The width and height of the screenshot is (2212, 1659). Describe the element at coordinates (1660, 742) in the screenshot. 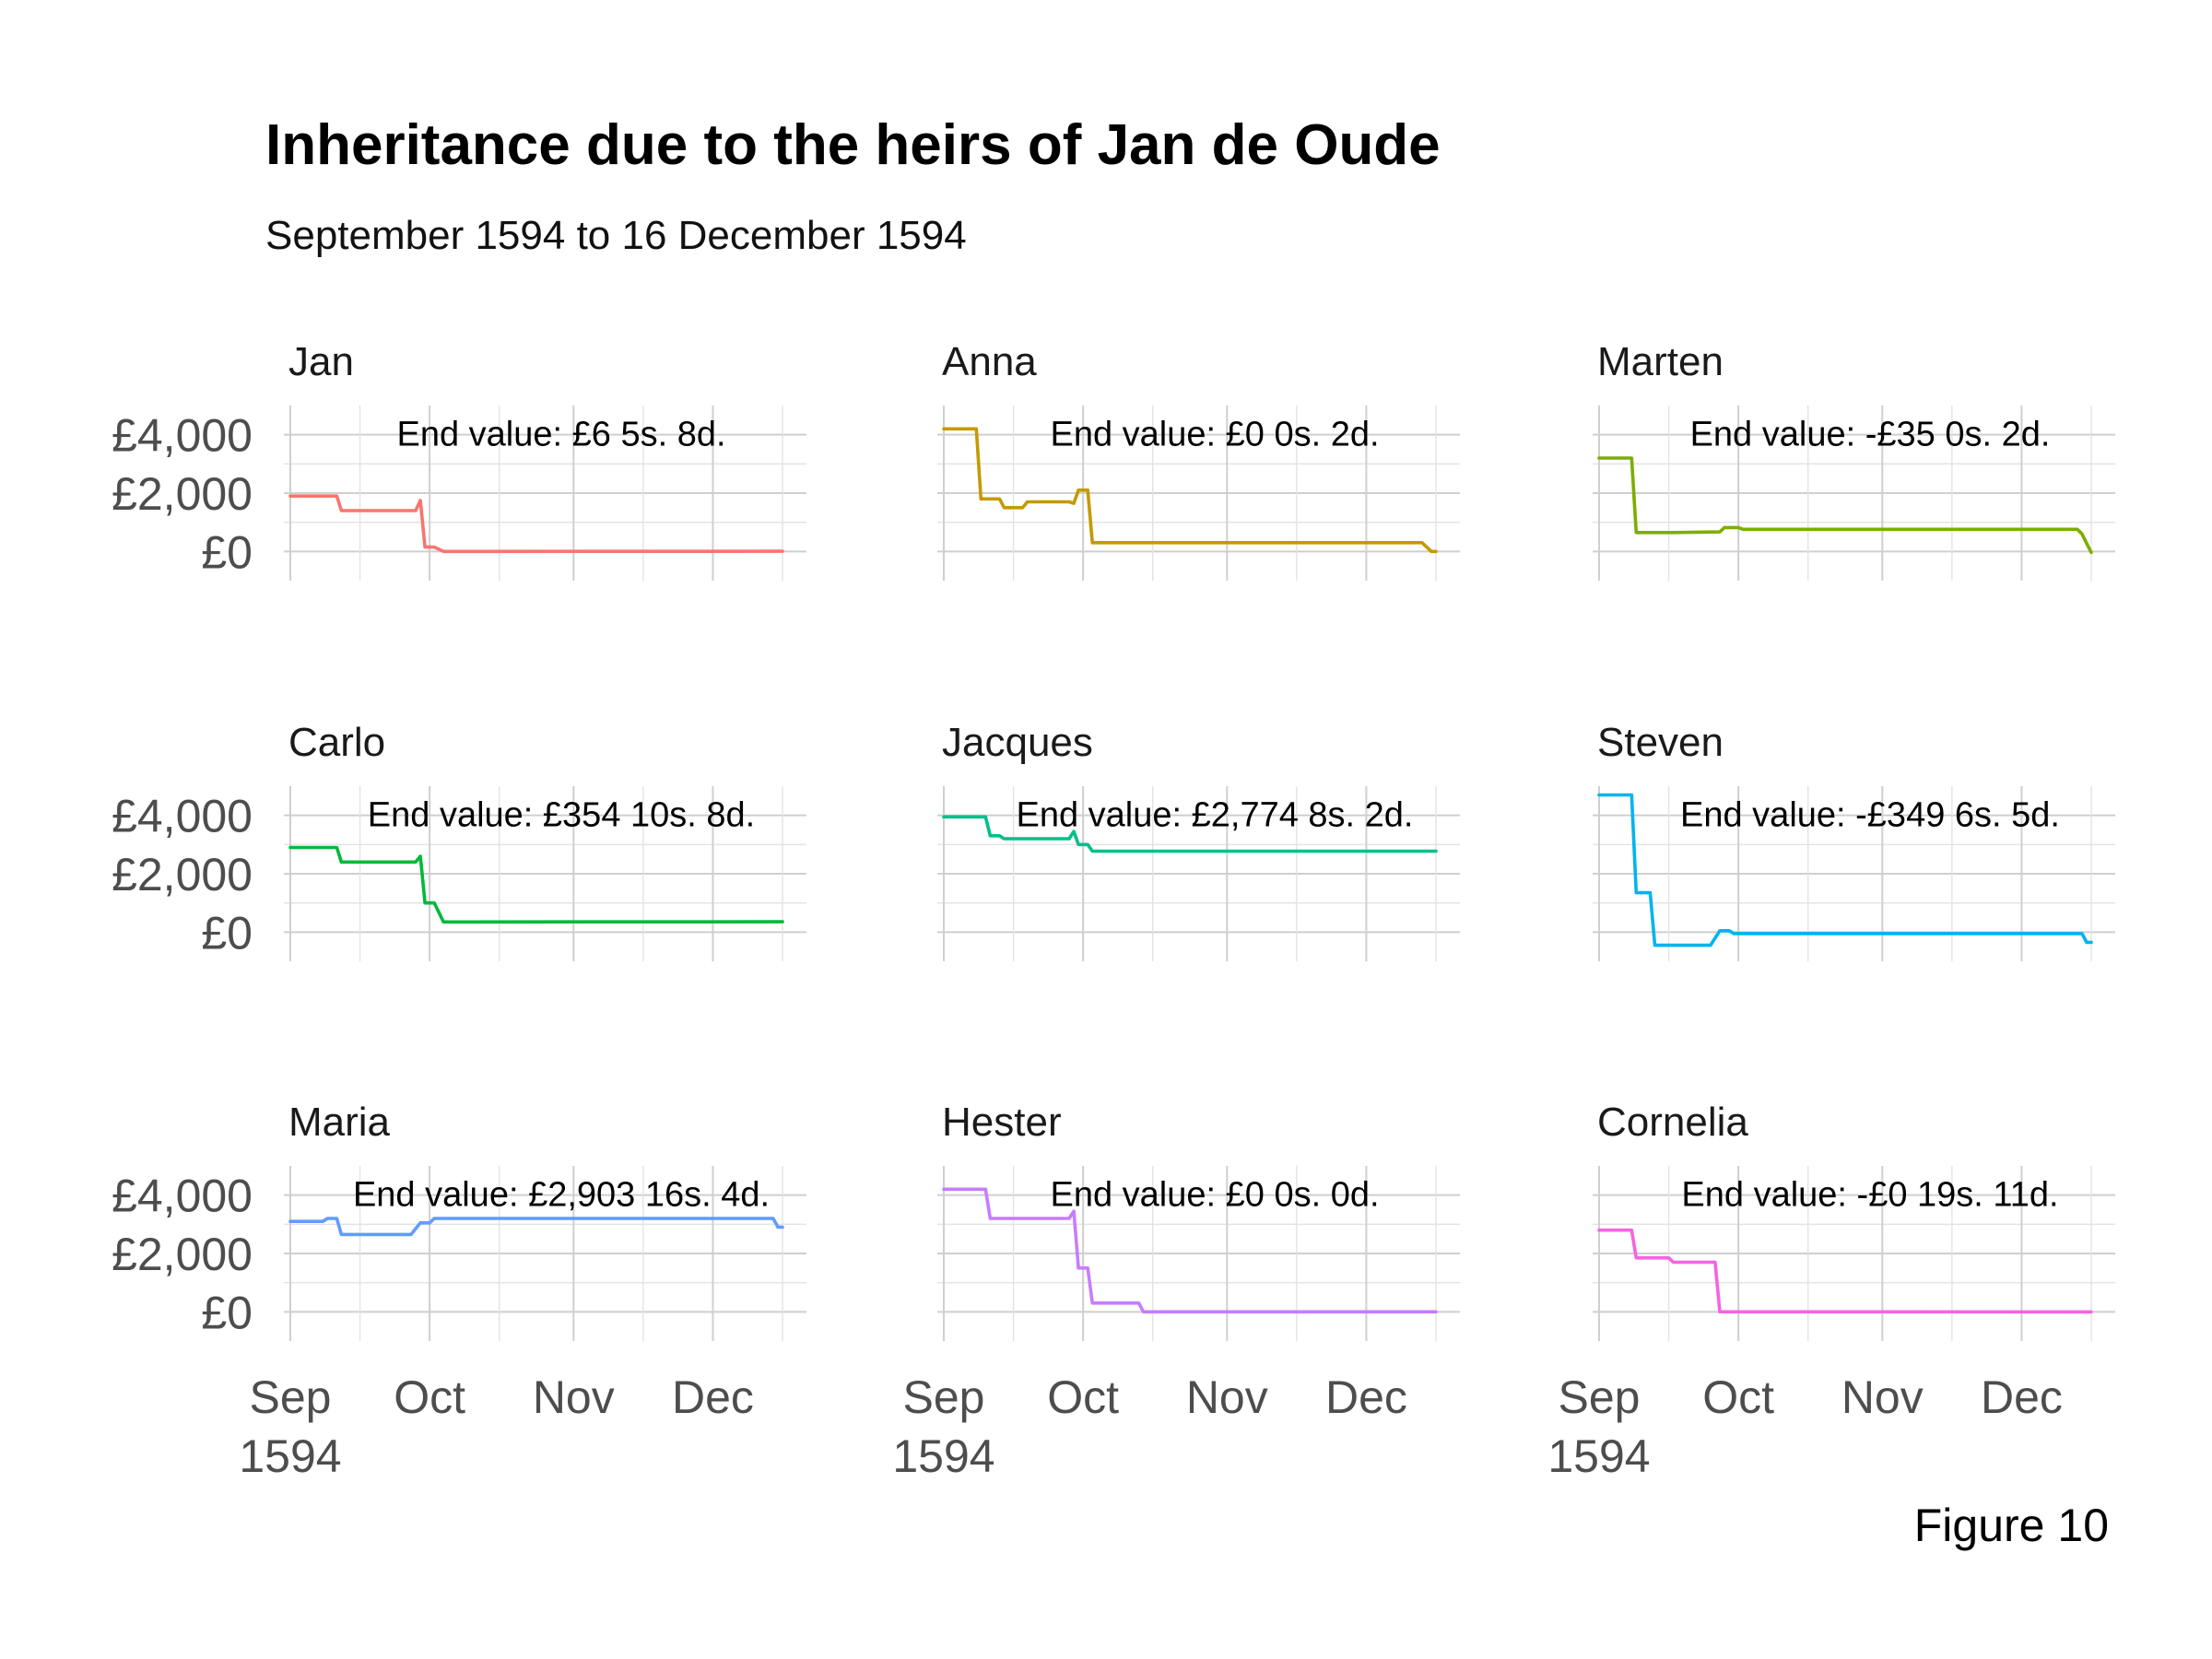

I see `facet-label-steven: Steven` at that location.